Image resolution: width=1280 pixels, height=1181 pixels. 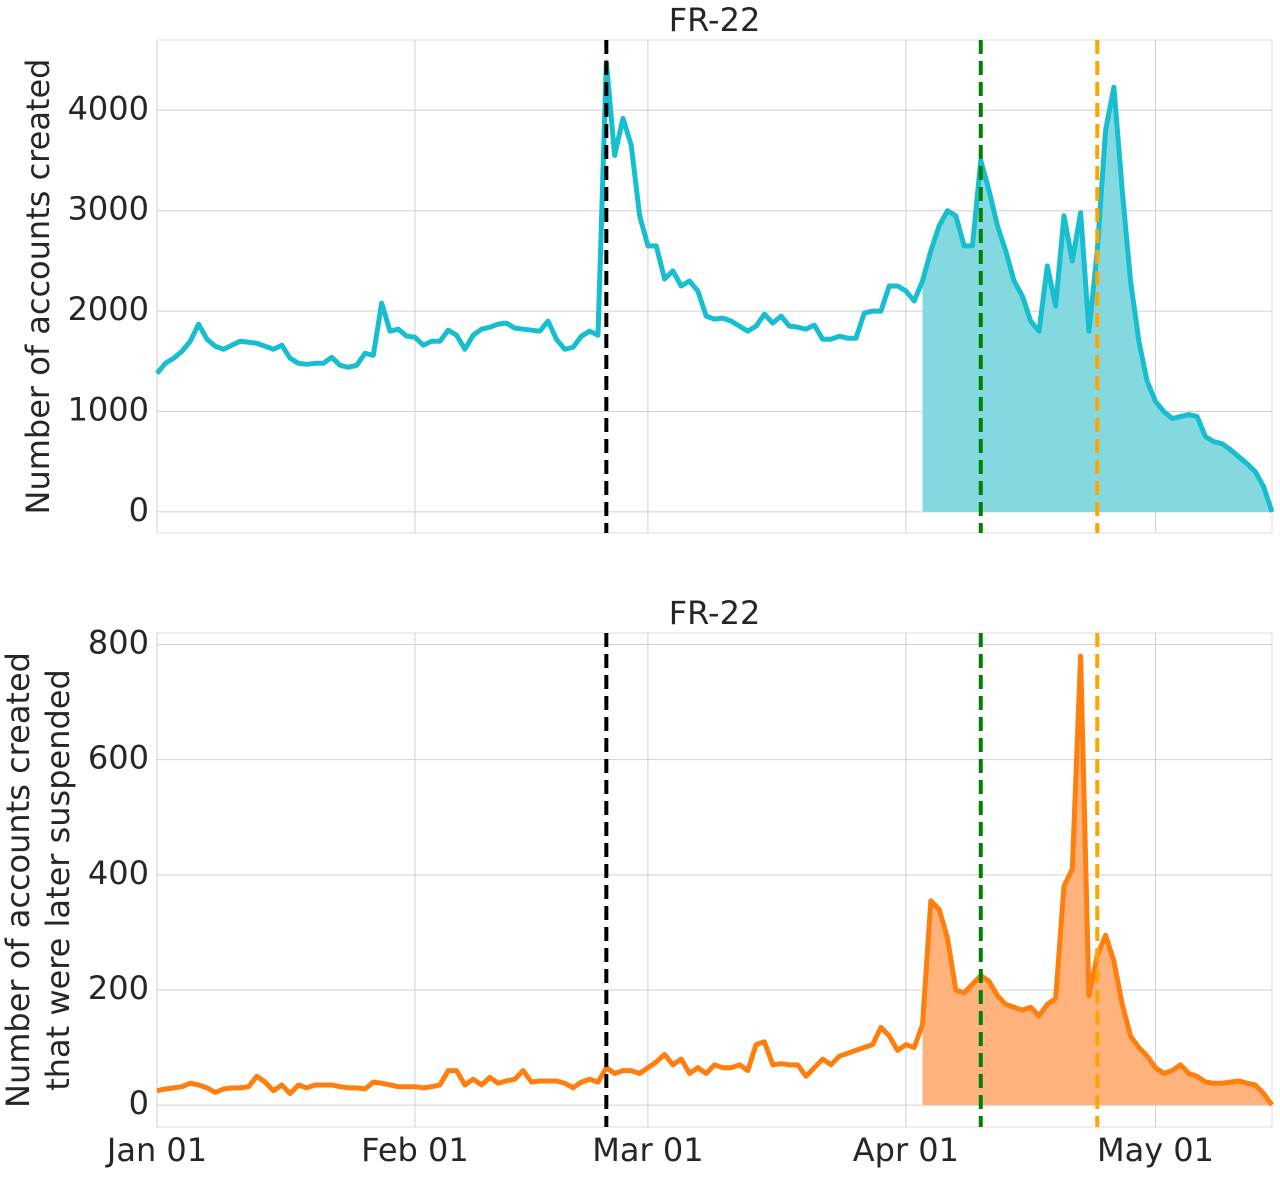 I want to click on y-tick-label: 200, so click(x=118, y=988).